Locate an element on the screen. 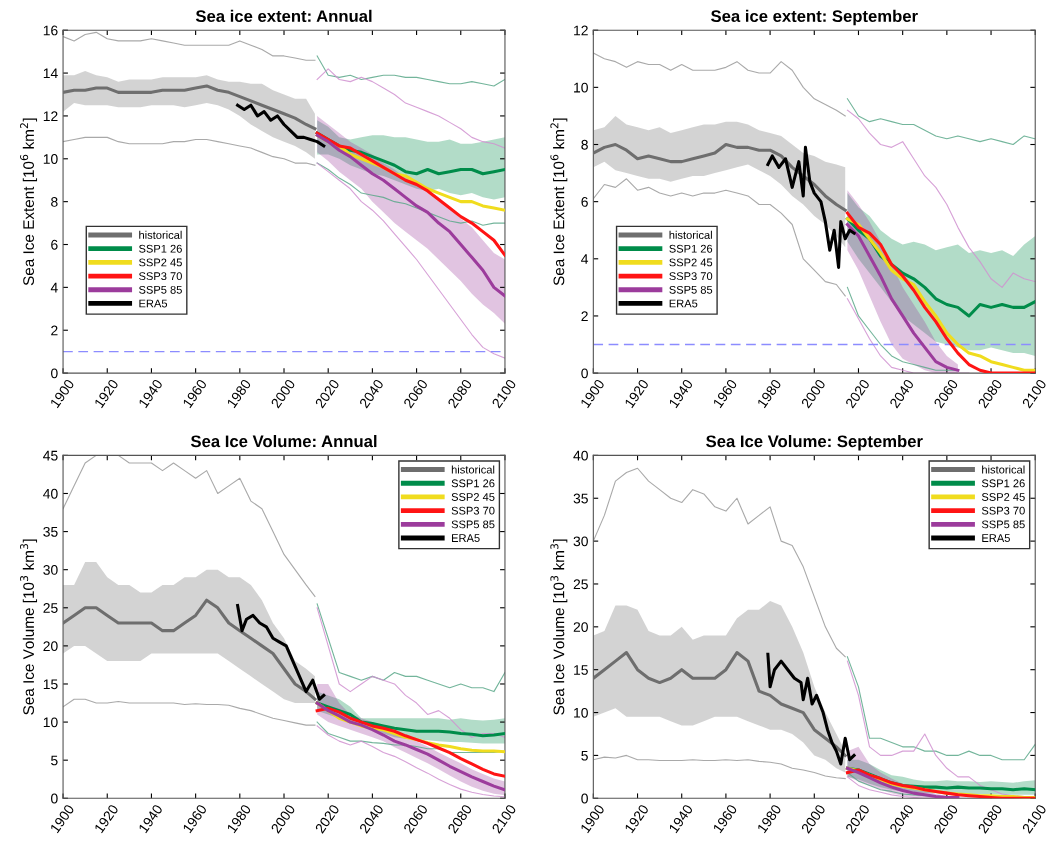  y-tick-label: 45 is located at coordinates (50, 455).